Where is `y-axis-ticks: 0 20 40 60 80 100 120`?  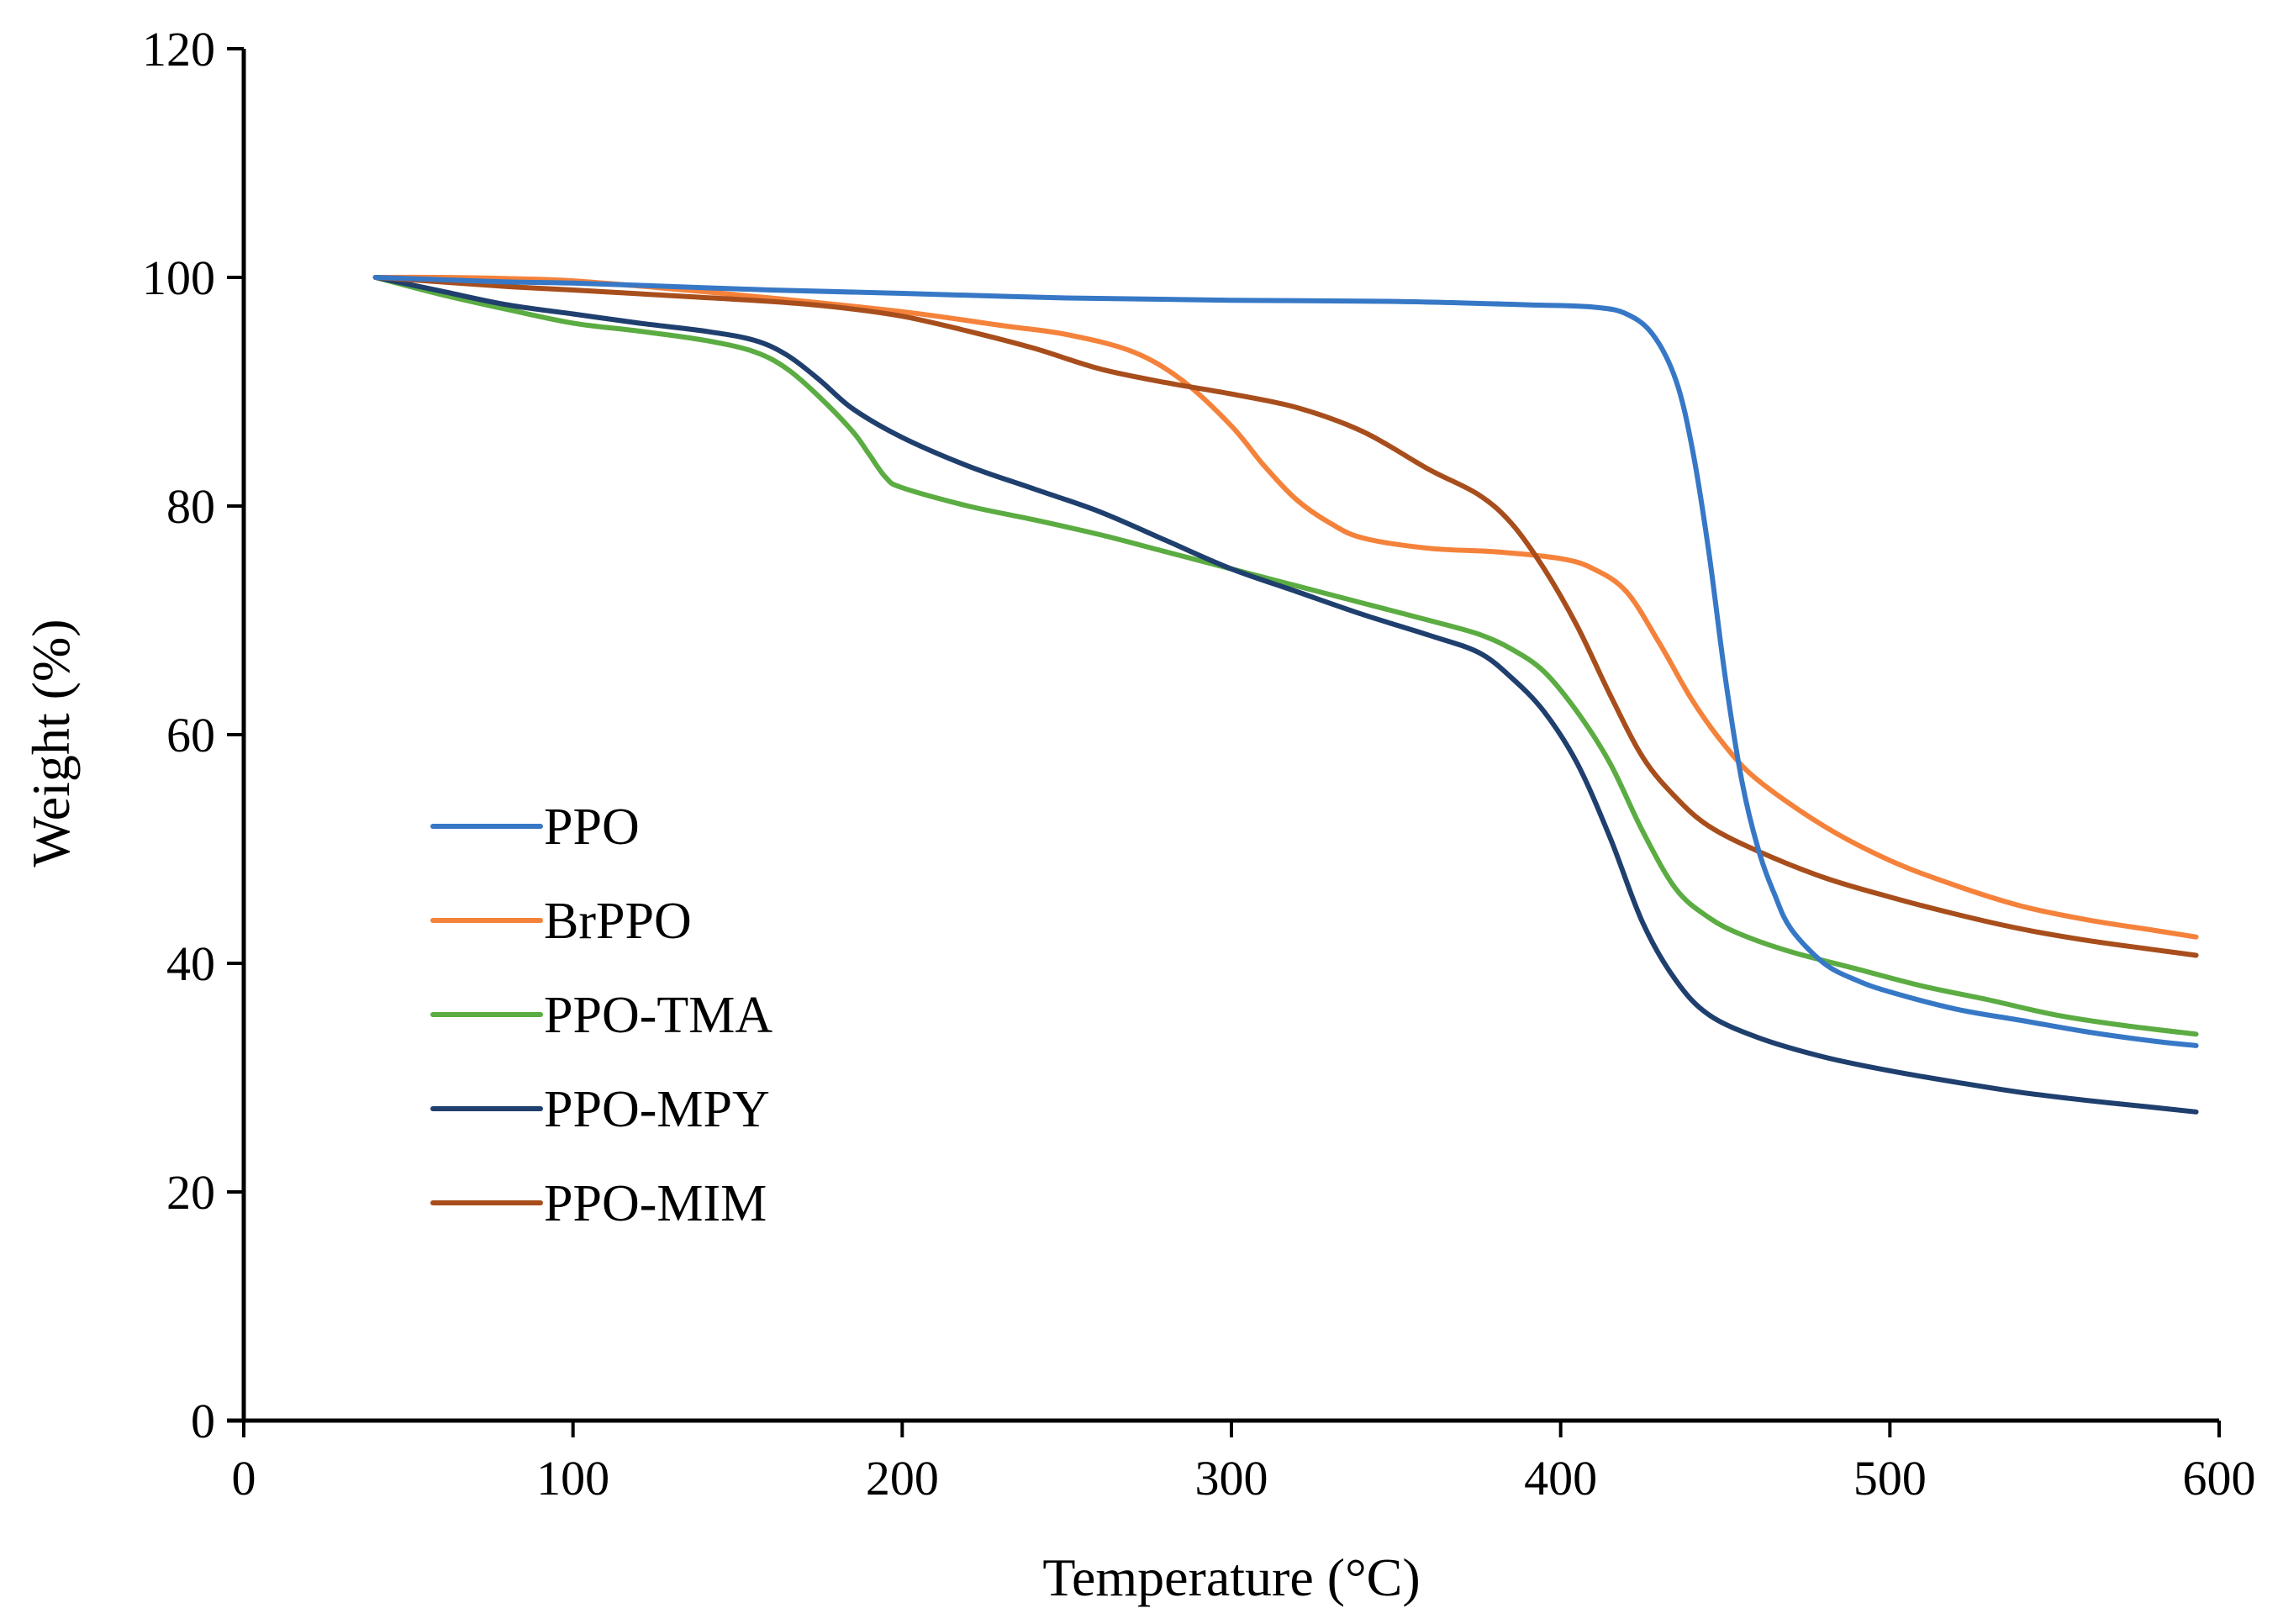
y-axis-ticks: 0 20 40 60 80 100 120 is located at coordinates (193, 735).